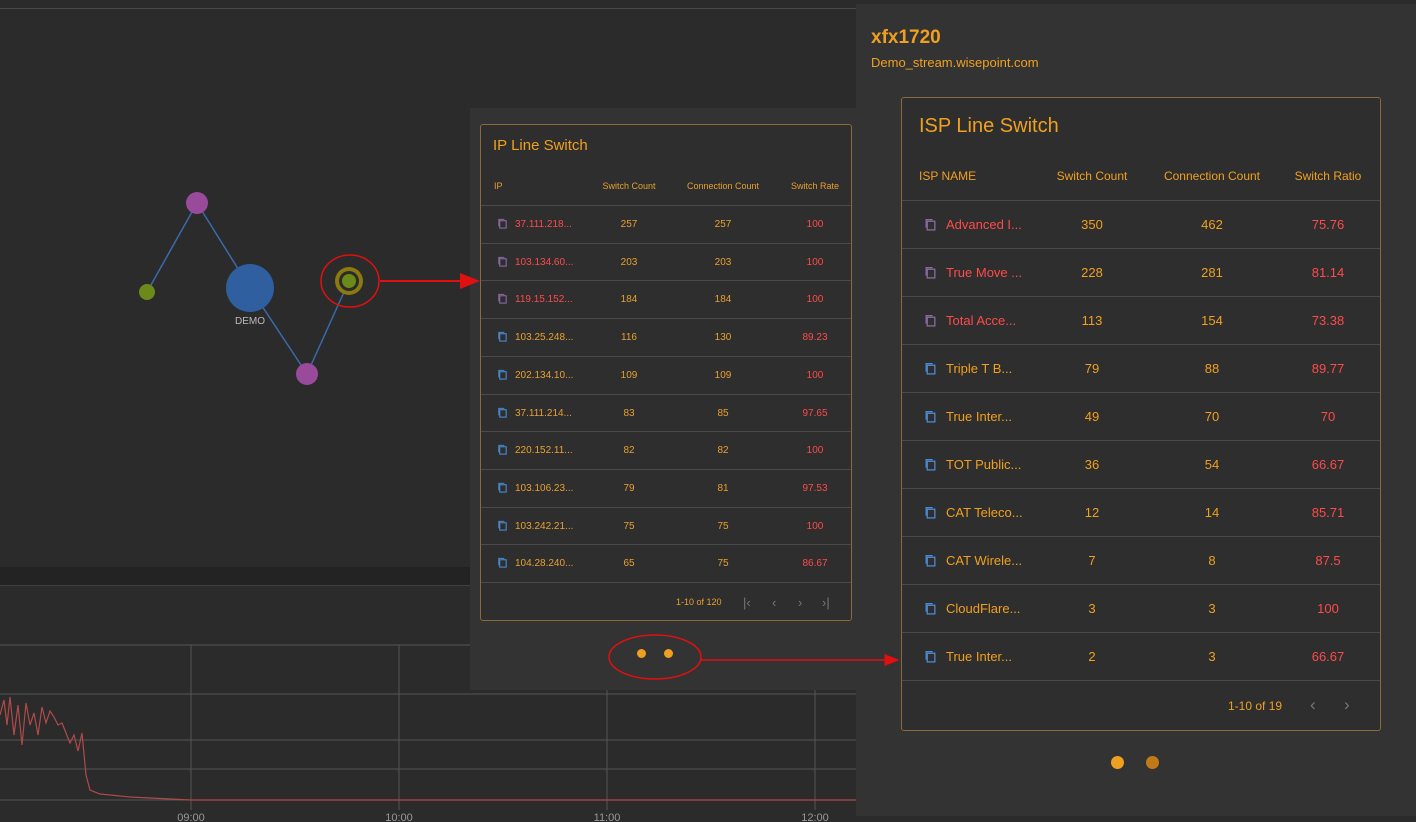  What do you see at coordinates (1212, 608) in the screenshot?
I see `connection-count-cell: 3` at bounding box center [1212, 608].